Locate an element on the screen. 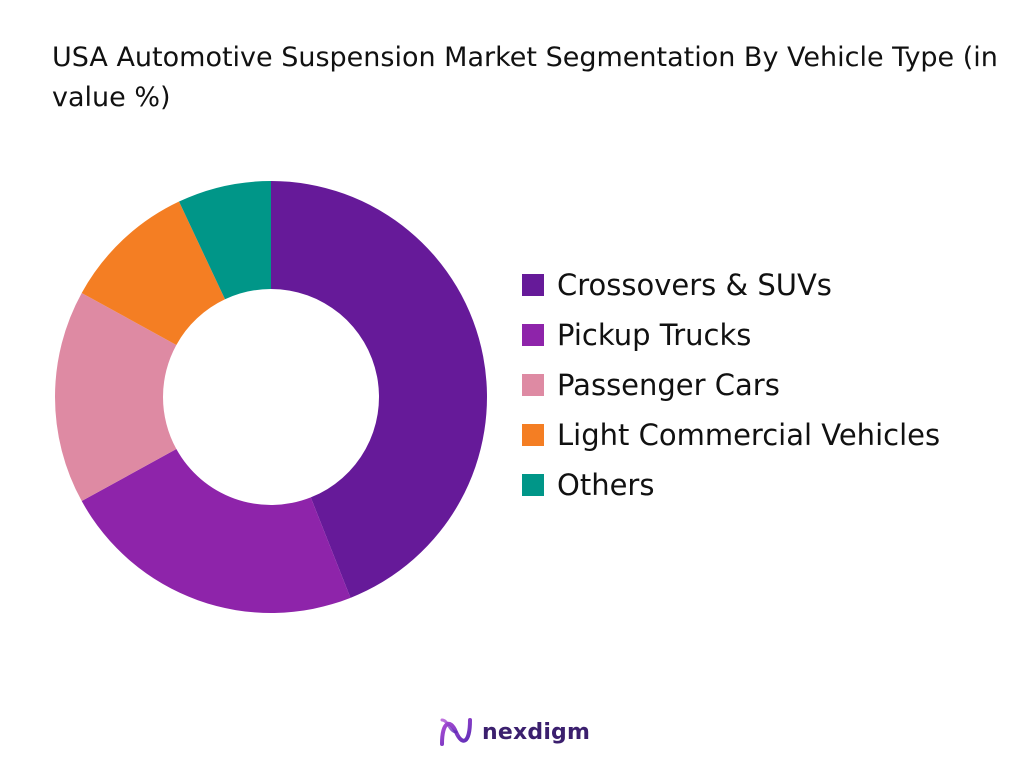 This screenshot has height=768, width=1024. nexdigm-wave-icon is located at coordinates (456, 732).